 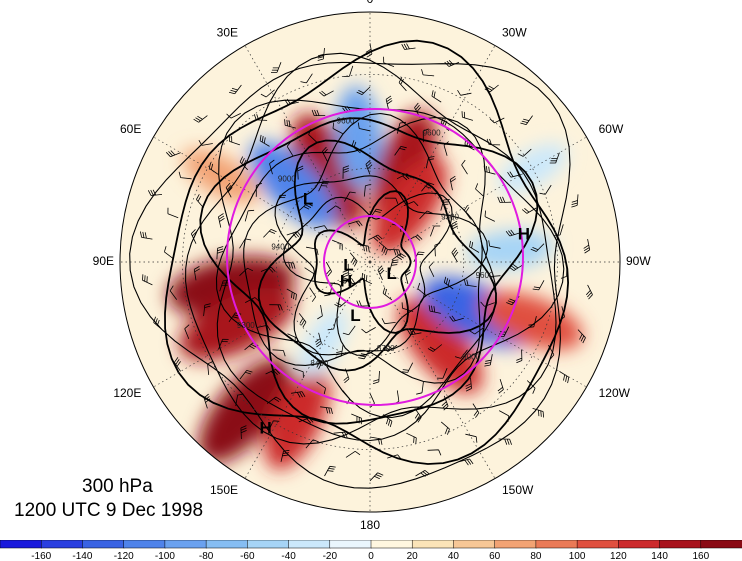 What do you see at coordinates (370, 3) in the screenshot?
I see `longitude-label: 0` at bounding box center [370, 3].